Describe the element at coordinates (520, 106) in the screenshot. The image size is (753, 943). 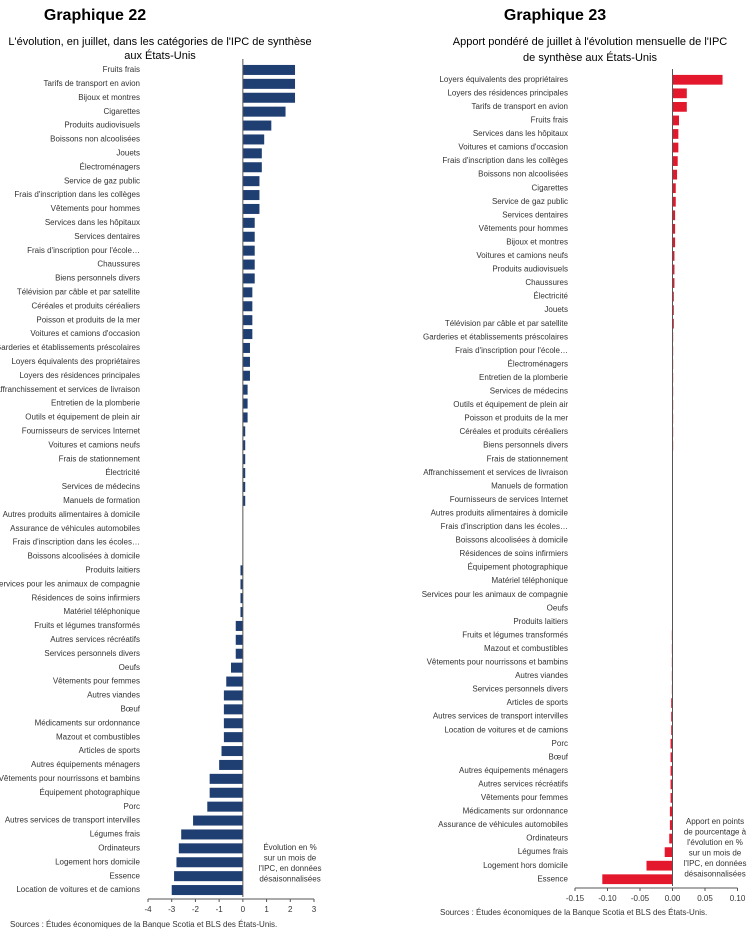
I see `category-label: Tarifs de transport en avion` at that location.